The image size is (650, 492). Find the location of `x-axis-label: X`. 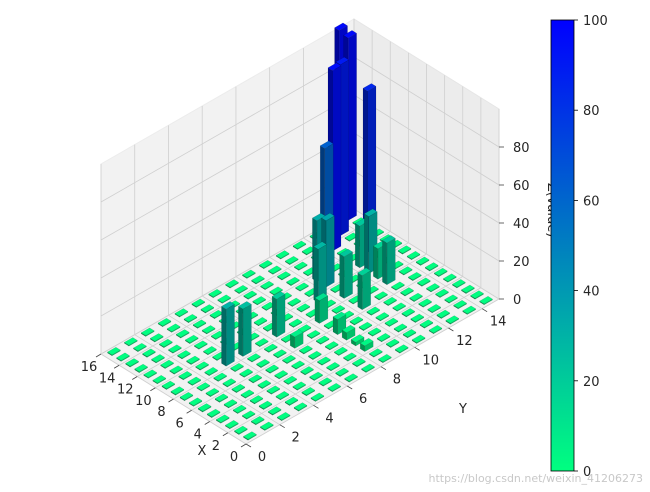

x-axis-label: X is located at coordinates (202, 451).